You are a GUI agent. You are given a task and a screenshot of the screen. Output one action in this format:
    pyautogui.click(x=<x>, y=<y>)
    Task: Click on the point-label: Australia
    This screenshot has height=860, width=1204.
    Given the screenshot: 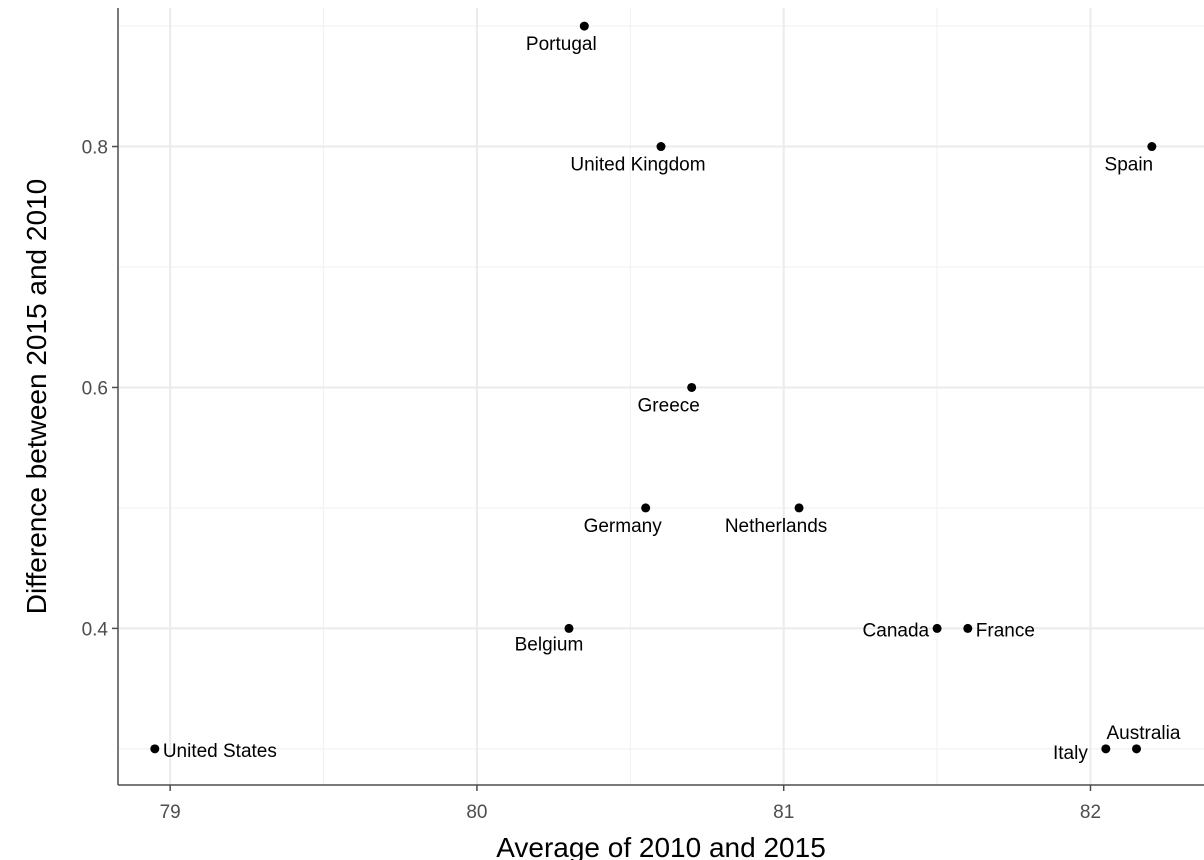 What is the action you would take?
    pyautogui.click(x=1144, y=733)
    